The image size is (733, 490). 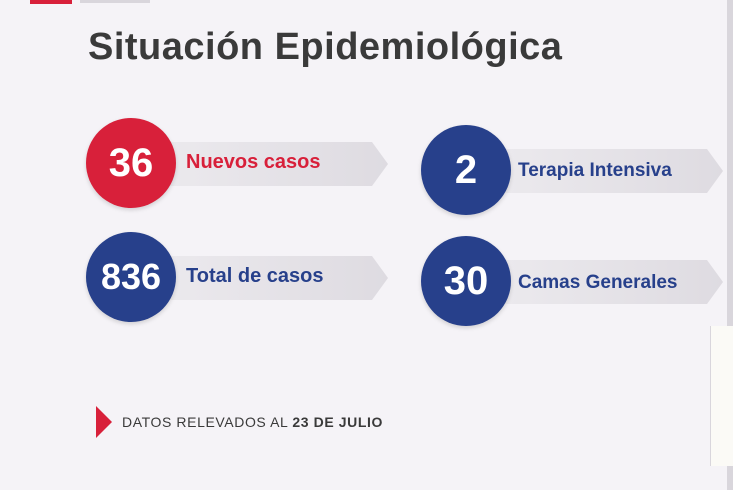 What do you see at coordinates (253, 162) in the screenshot?
I see `stat-label: Nuevos casos` at bounding box center [253, 162].